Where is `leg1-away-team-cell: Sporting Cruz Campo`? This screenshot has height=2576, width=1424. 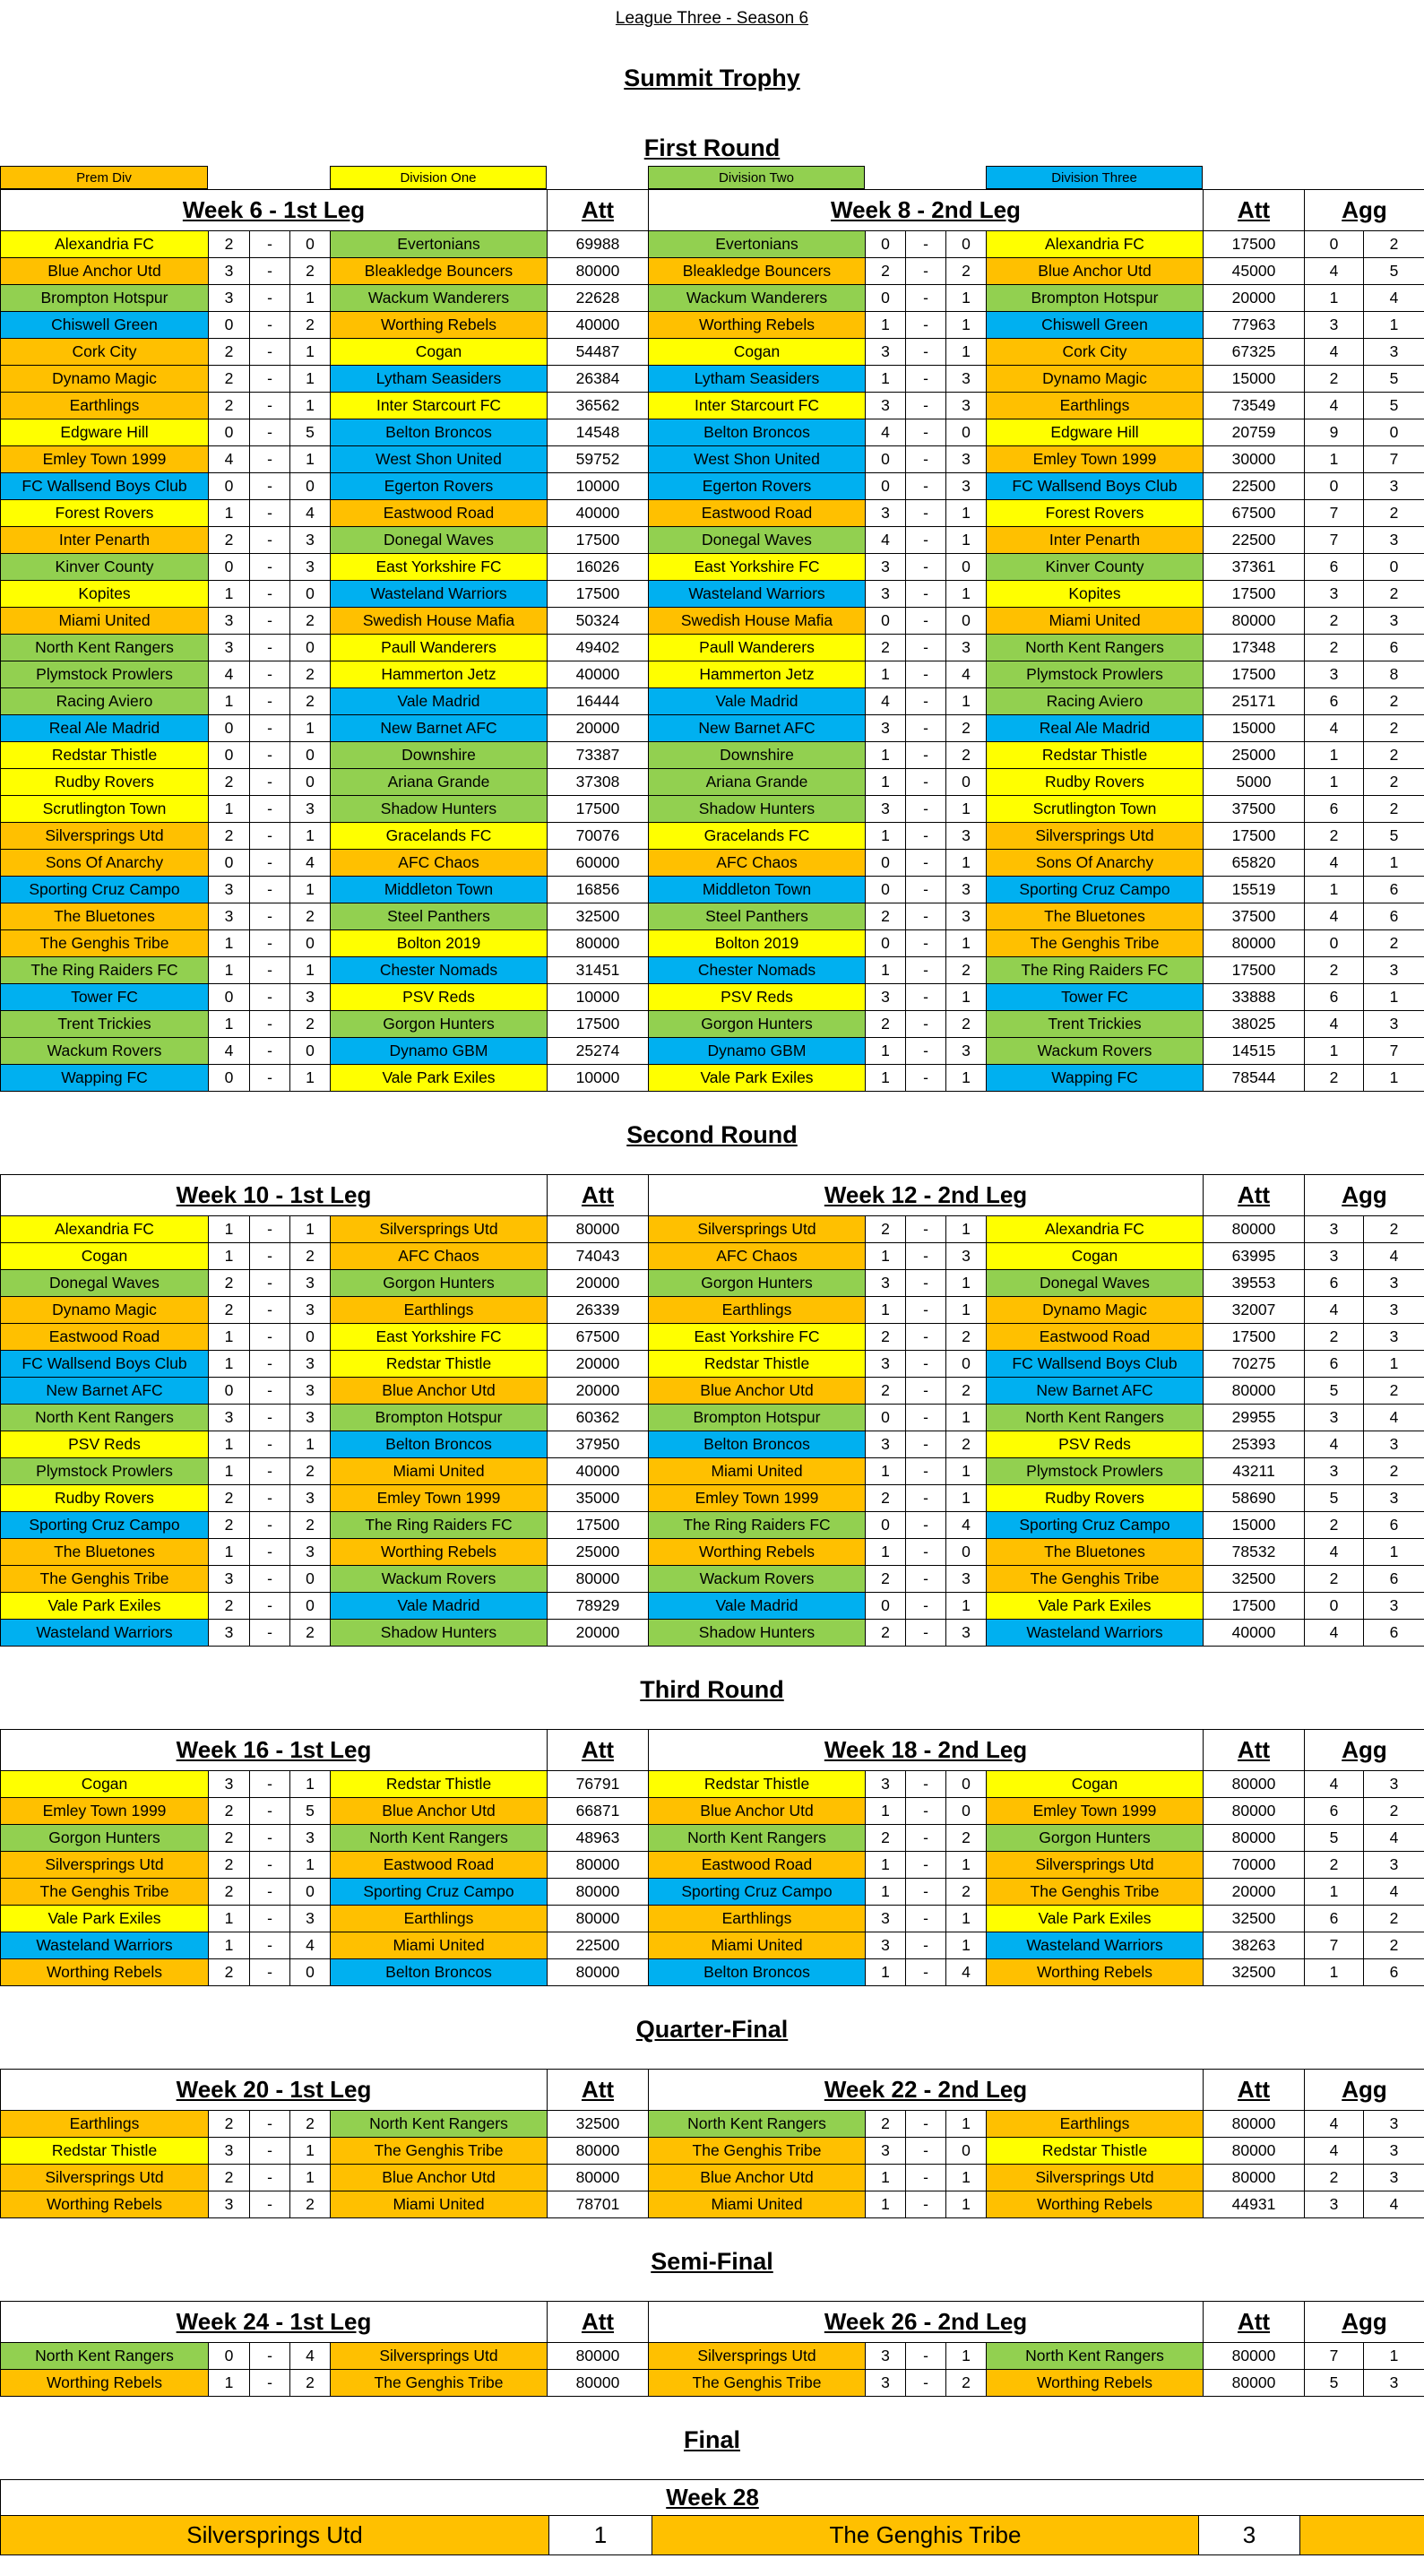 leg1-away-team-cell: Sporting Cruz Campo is located at coordinates (439, 1892).